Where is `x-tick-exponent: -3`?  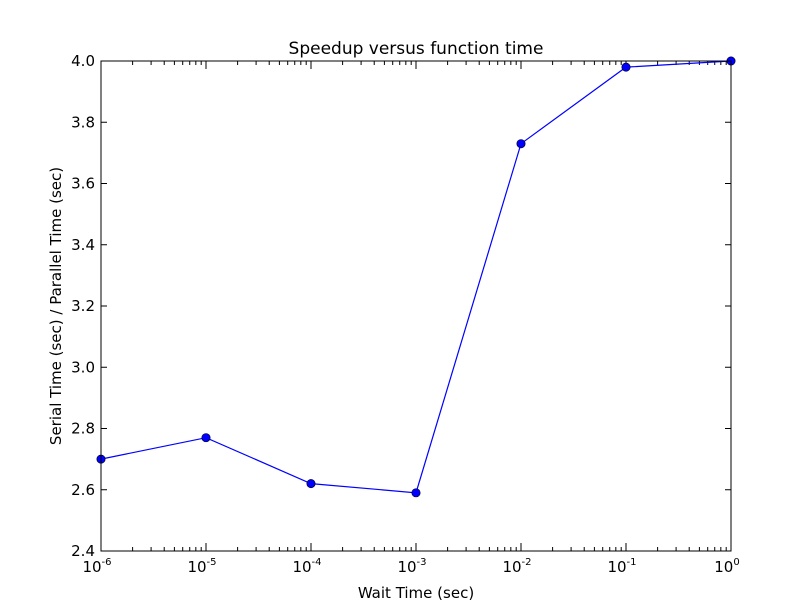
x-tick-exponent: -3 is located at coordinates (422, 562).